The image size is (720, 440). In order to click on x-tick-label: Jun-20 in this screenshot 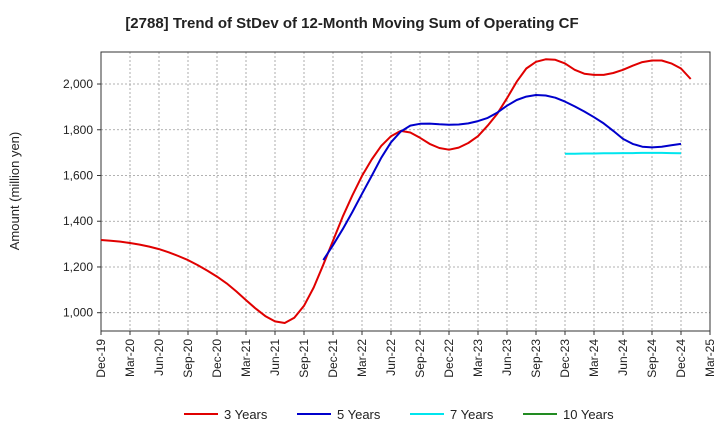, I will do `click(159, 357)`.